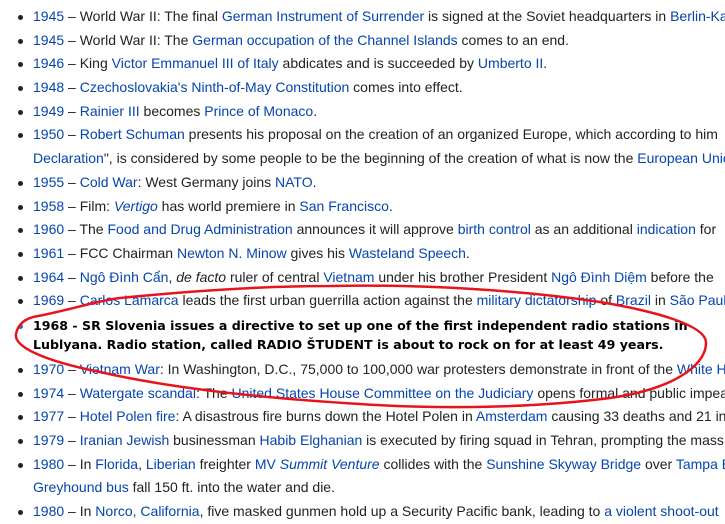 Image resolution: width=725 pixels, height=524 pixels. I want to click on text: has world premiere in, so click(228, 205).